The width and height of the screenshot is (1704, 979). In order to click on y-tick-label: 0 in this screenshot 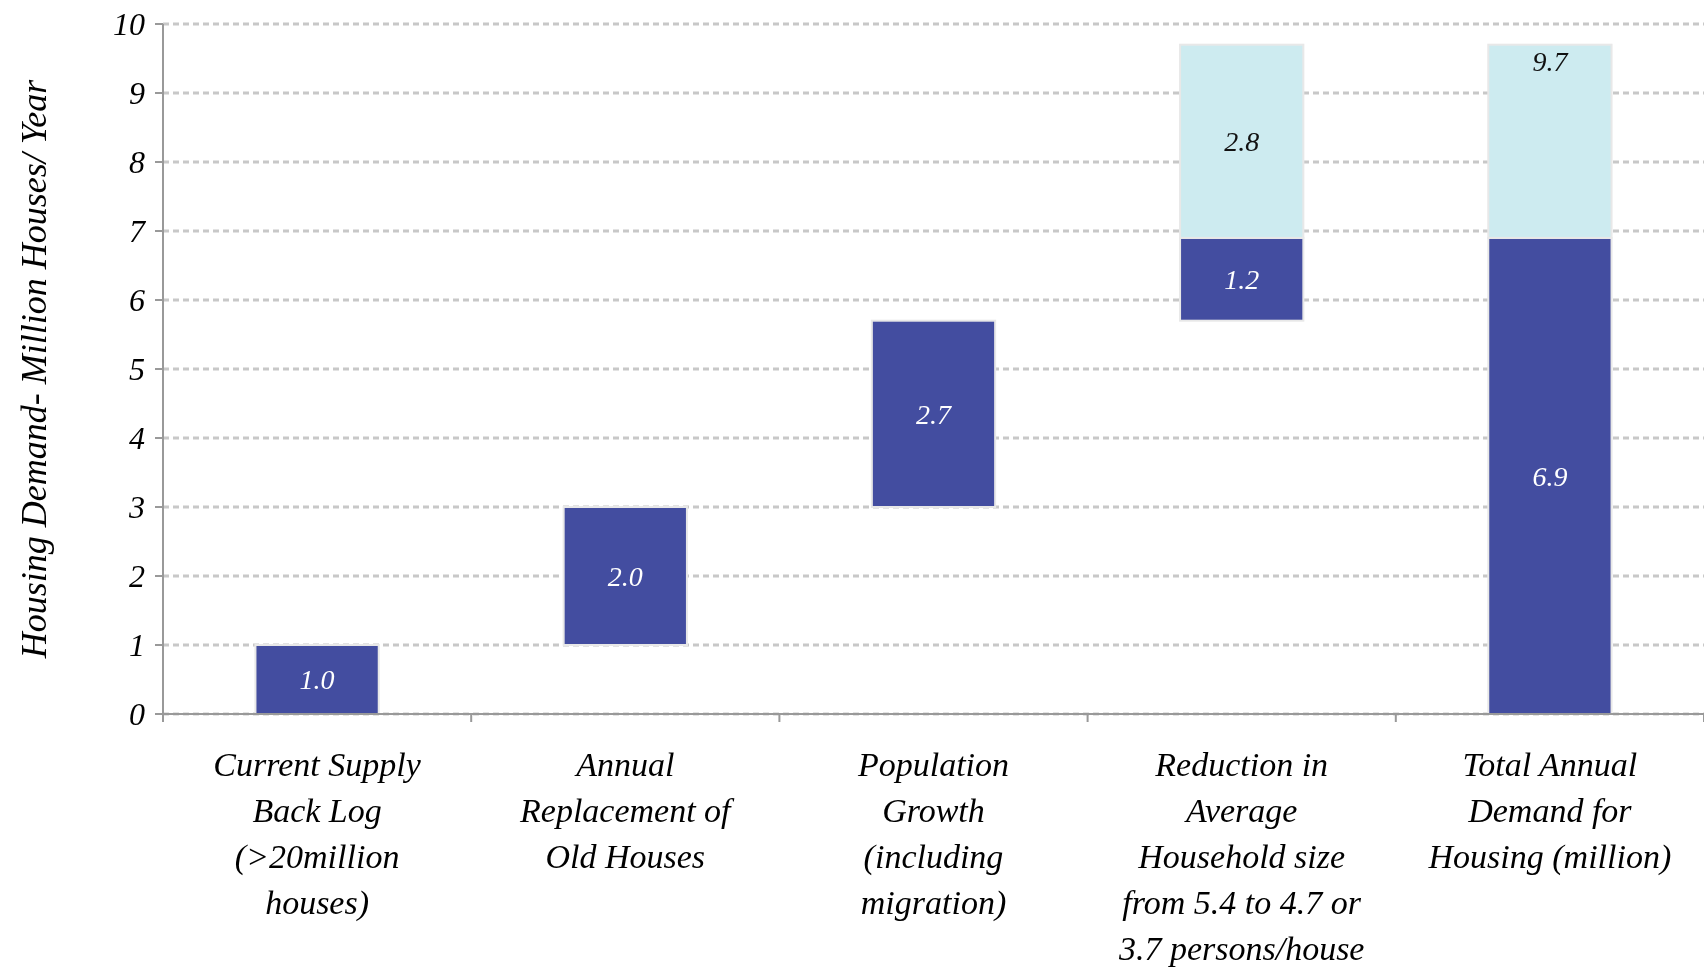, I will do `click(137, 714)`.